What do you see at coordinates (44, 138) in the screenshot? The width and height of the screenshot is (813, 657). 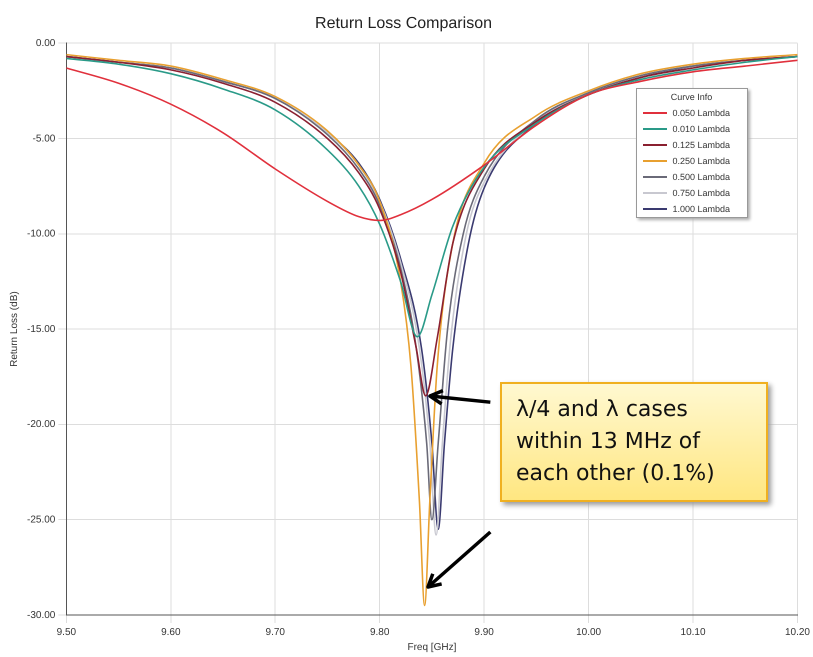 I see `y-tick-label: -5.00` at bounding box center [44, 138].